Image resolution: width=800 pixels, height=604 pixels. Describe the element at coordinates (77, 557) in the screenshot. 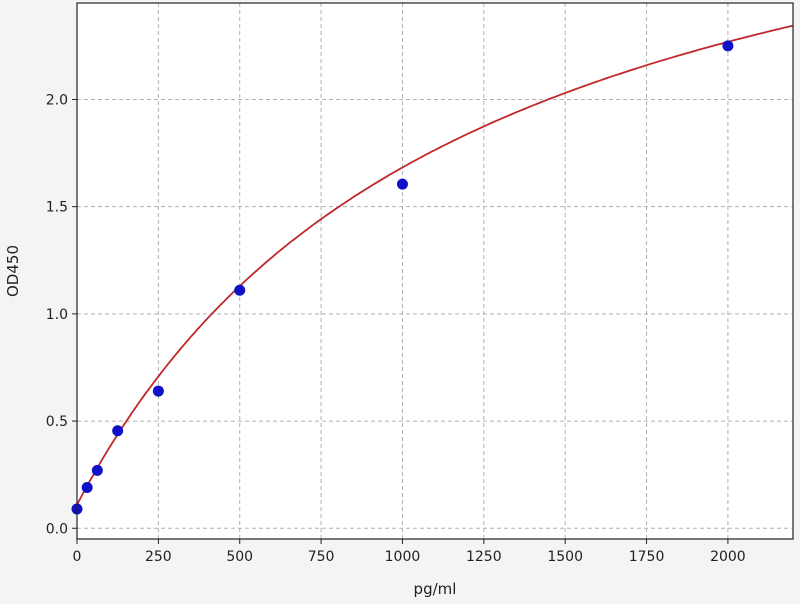

I see `x-tick-label: 0` at that location.